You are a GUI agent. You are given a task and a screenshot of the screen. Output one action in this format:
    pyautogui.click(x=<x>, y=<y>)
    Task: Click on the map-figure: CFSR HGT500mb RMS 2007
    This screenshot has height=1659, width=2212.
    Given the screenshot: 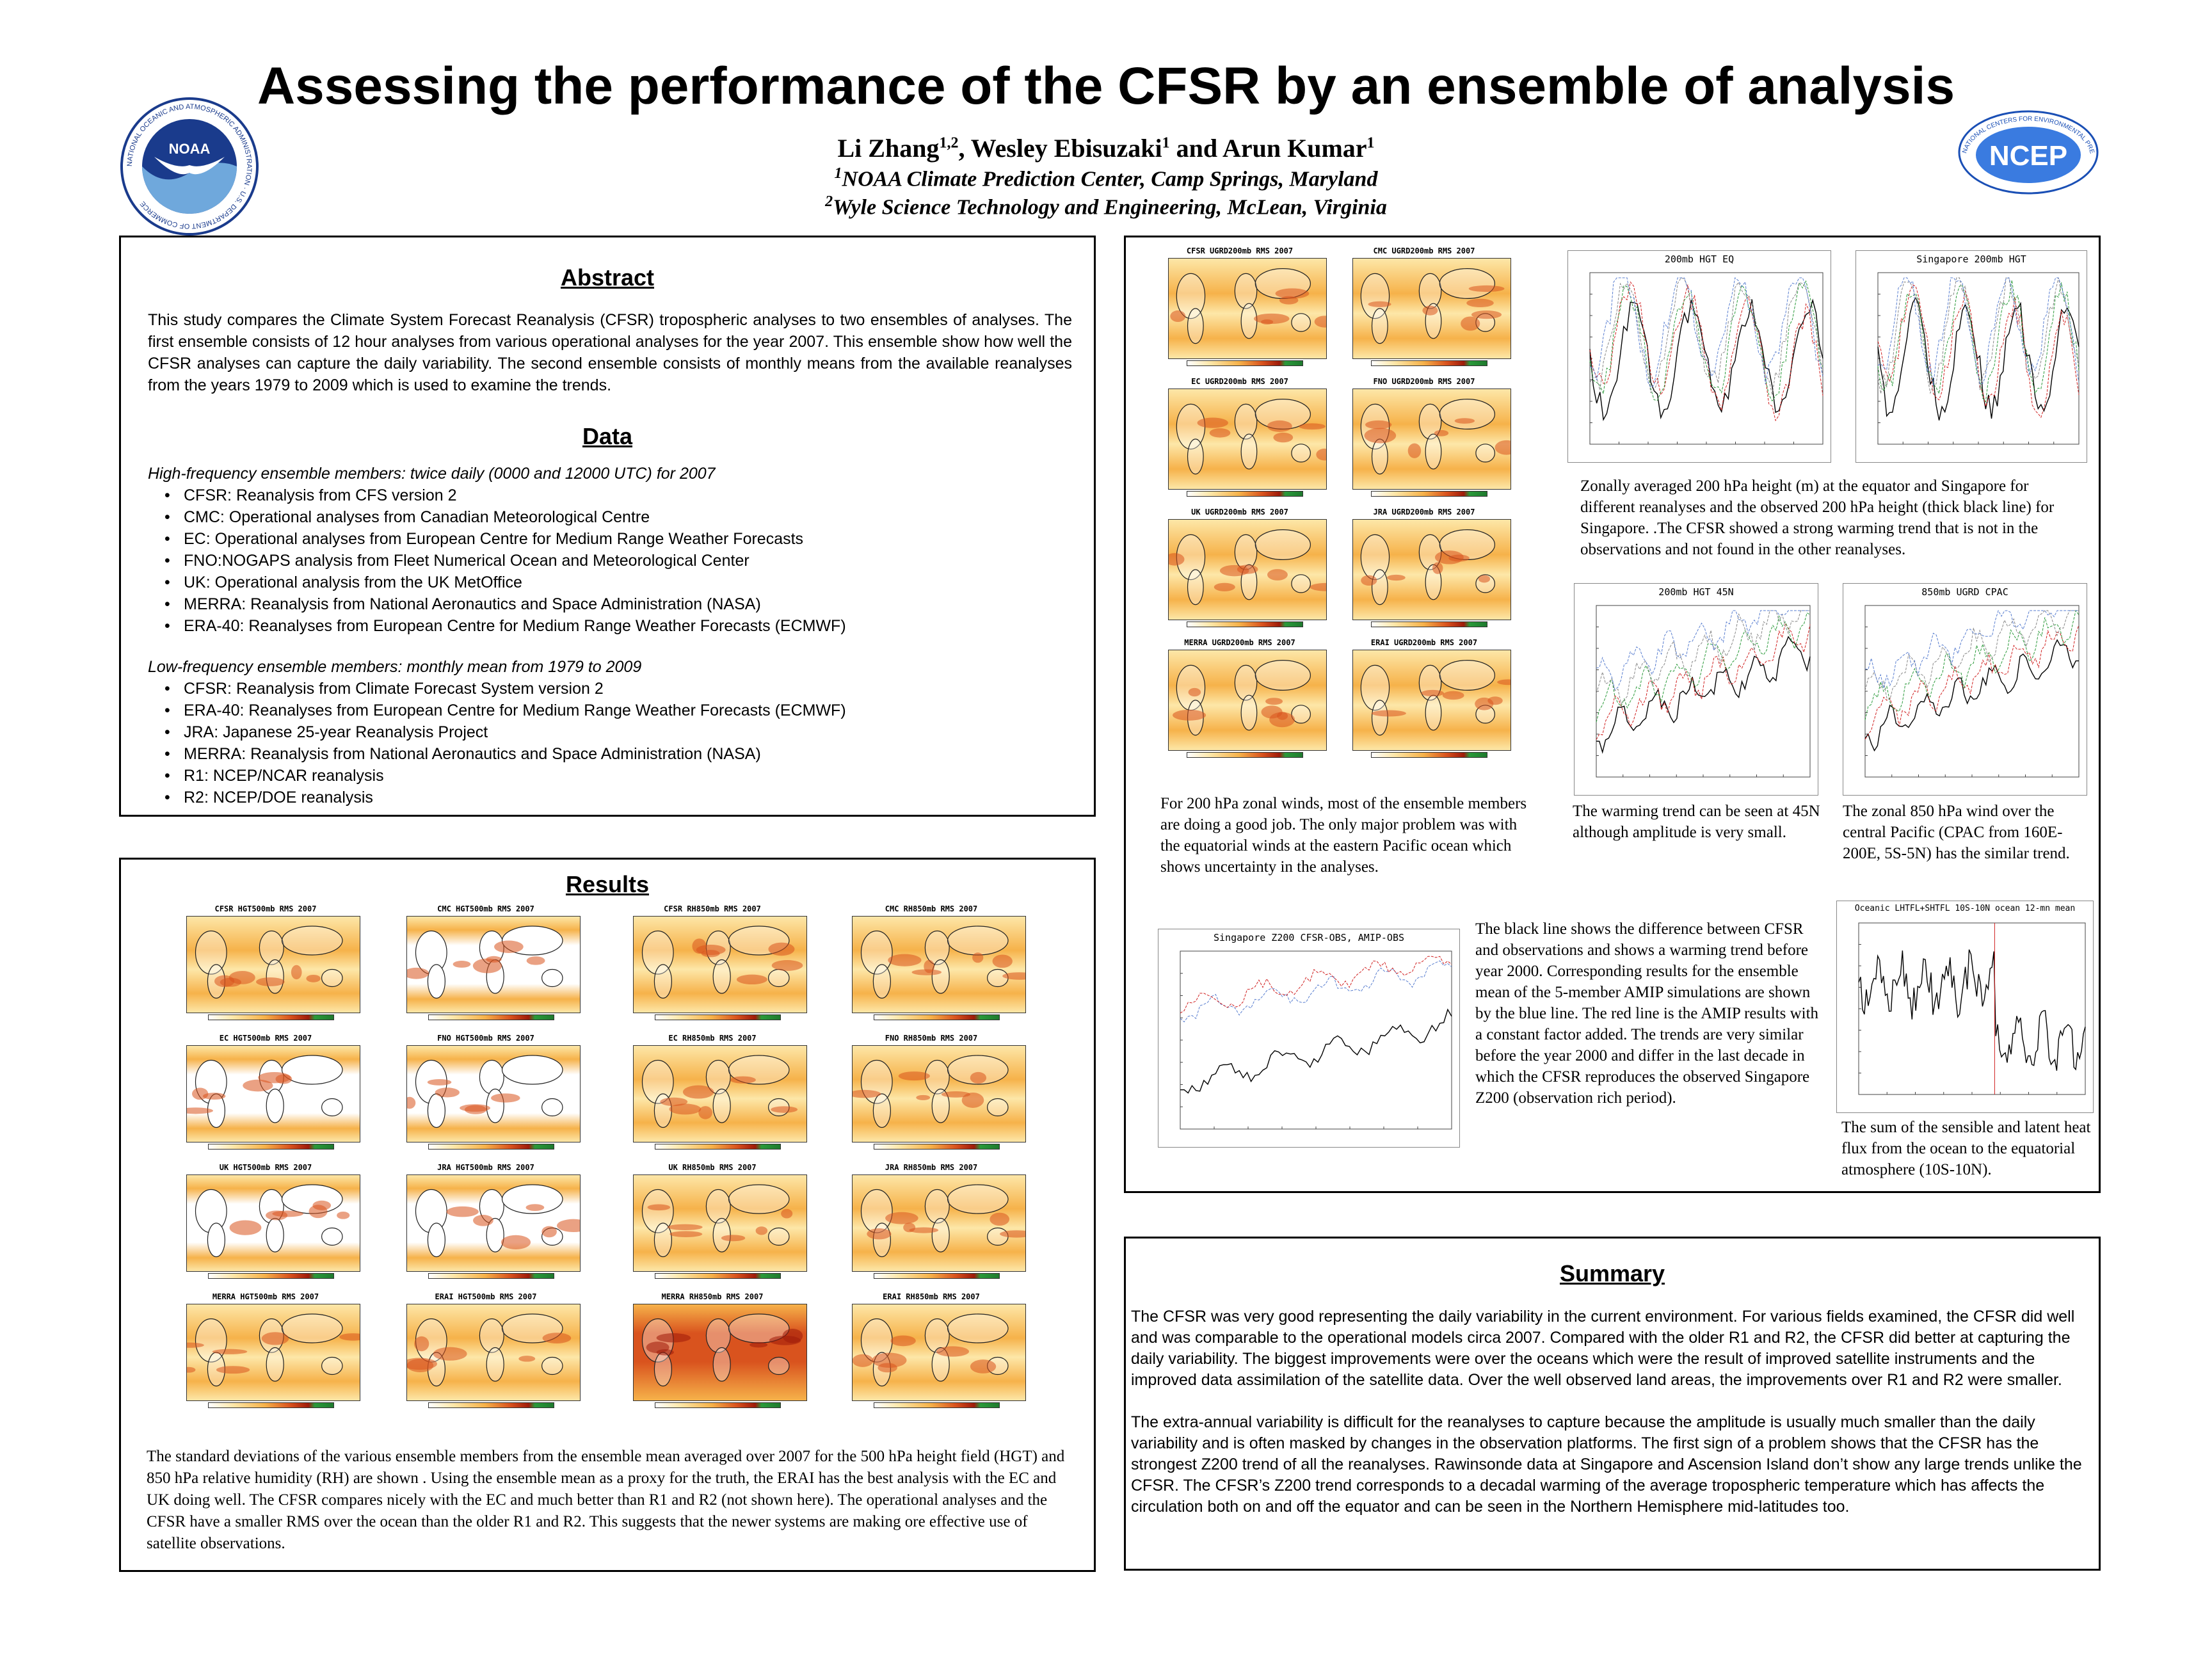 What is the action you would take?
    pyautogui.click(x=266, y=965)
    